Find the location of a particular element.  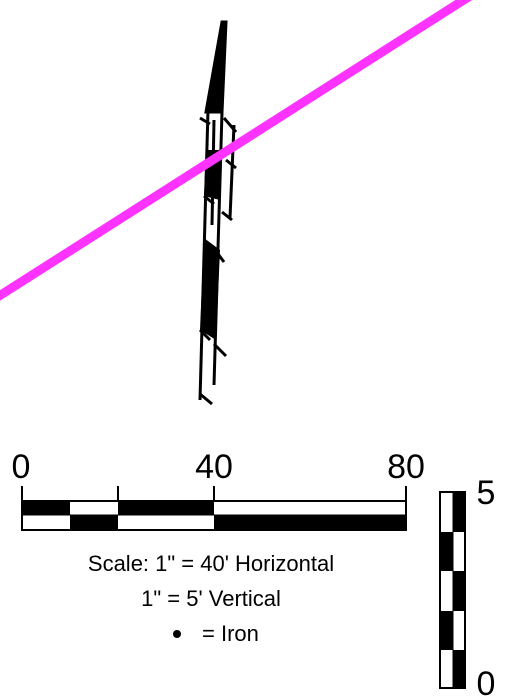

vscale-cell-r1 is located at coordinates (459, 512).